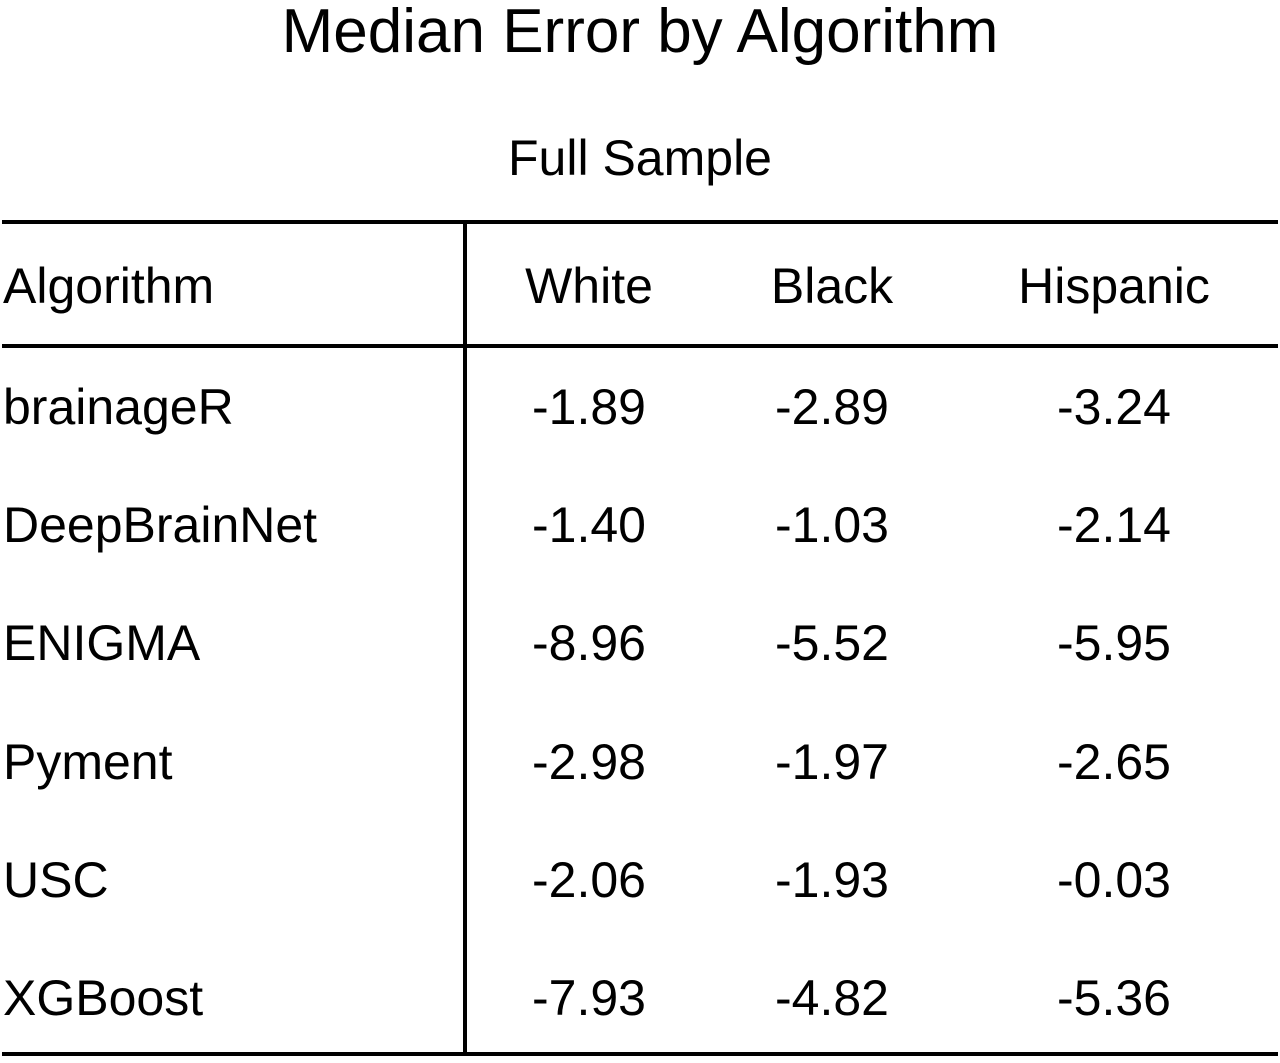 The image size is (1280, 1063). Describe the element at coordinates (640, 158) in the screenshot. I see `table-subtitle: Full Sample` at that location.